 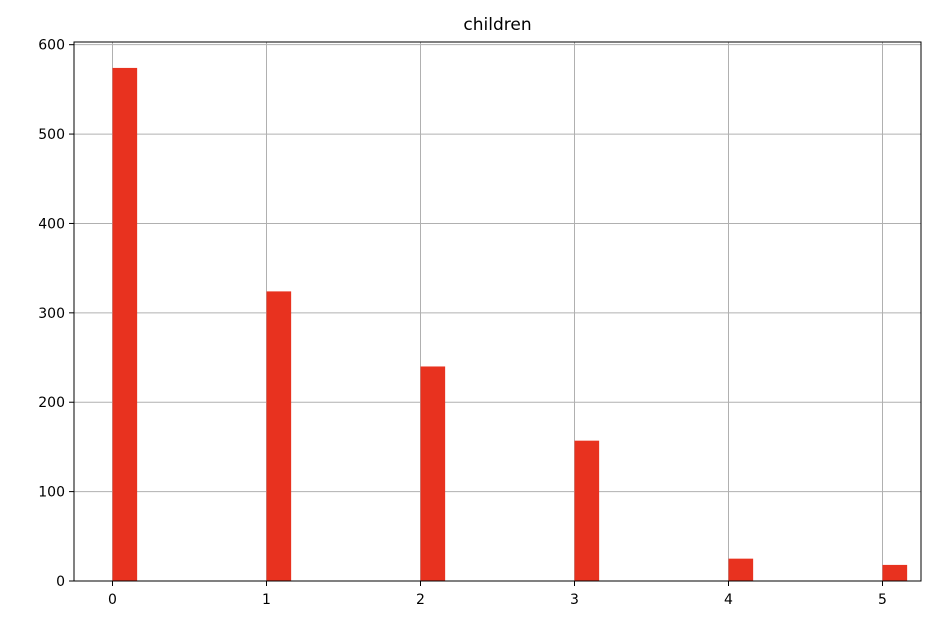 What do you see at coordinates (266, 600) in the screenshot?
I see `x-tick-label: 1` at bounding box center [266, 600].